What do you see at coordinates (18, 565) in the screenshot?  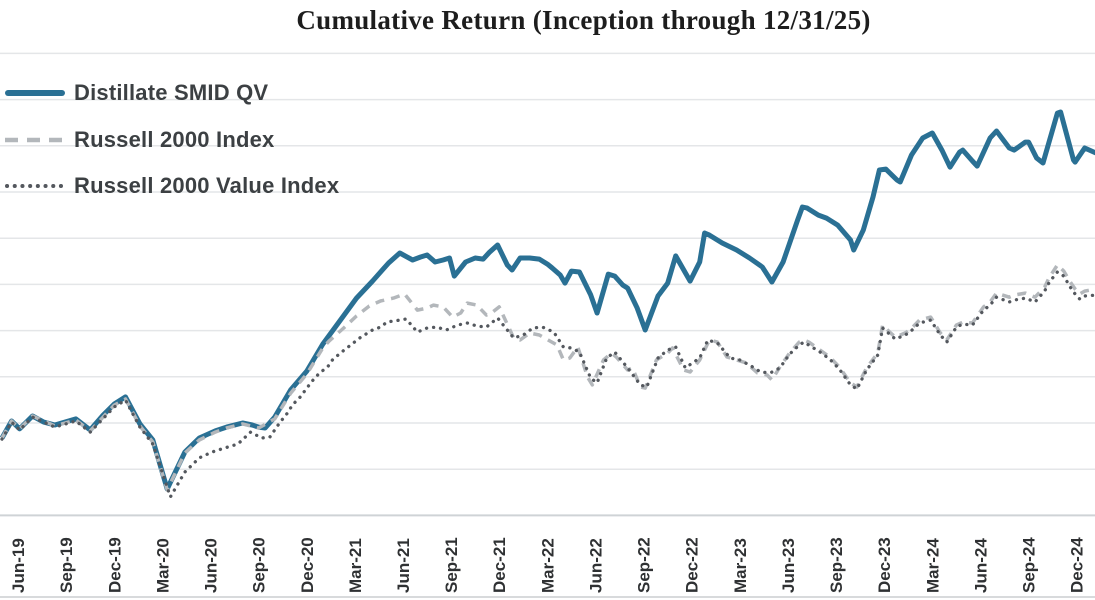 I see `x-axis-label: Jun-19` at bounding box center [18, 565].